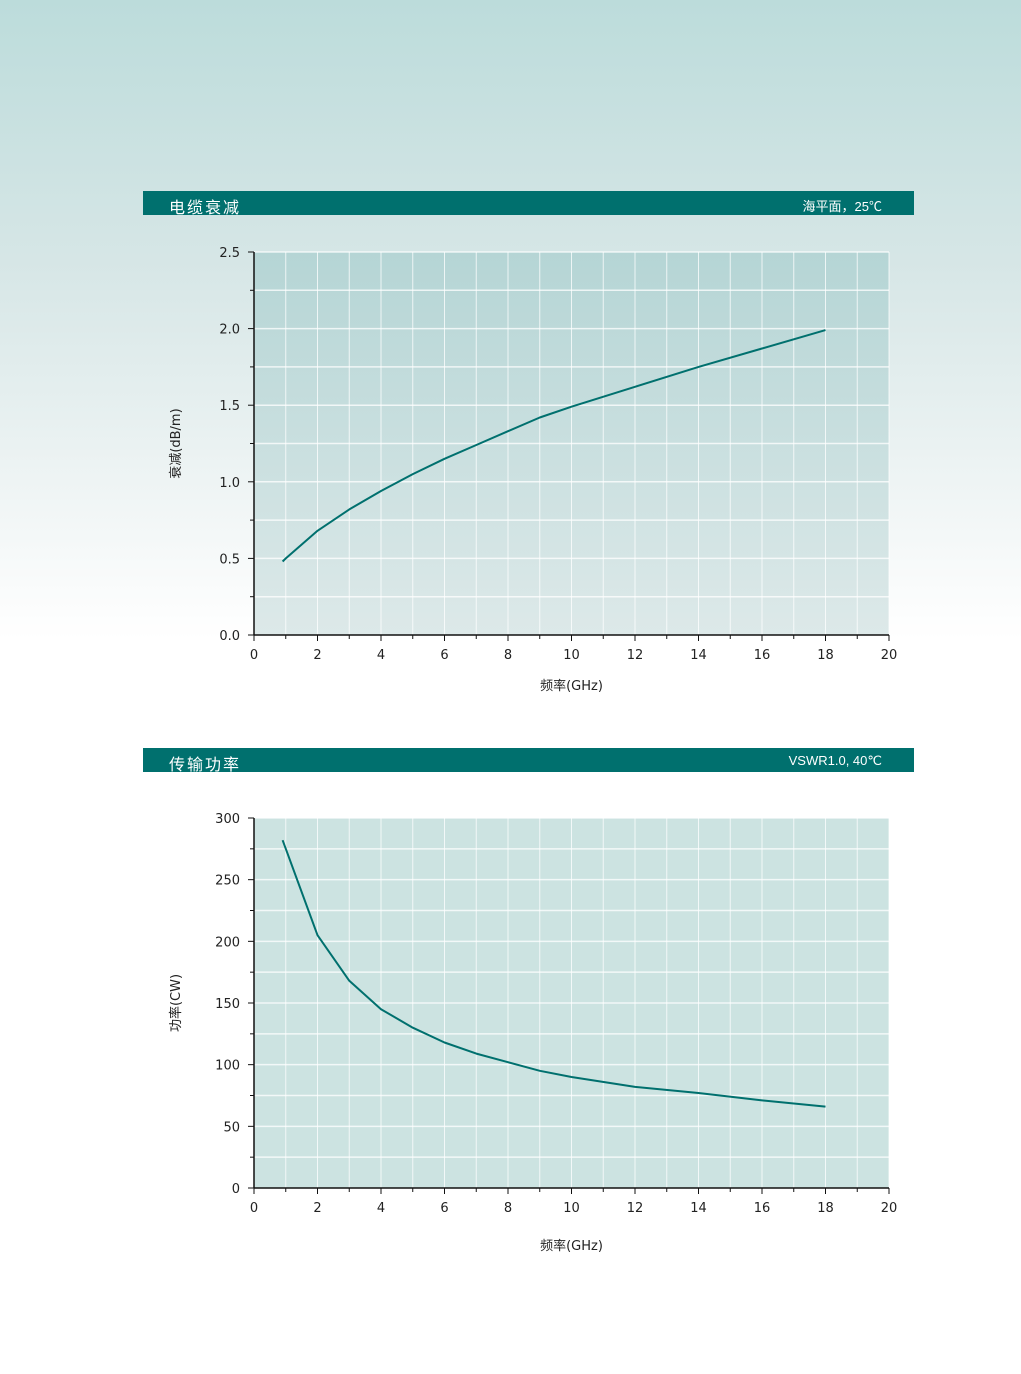  I want to click on power-y-tick-label: 0, so click(236, 1189).